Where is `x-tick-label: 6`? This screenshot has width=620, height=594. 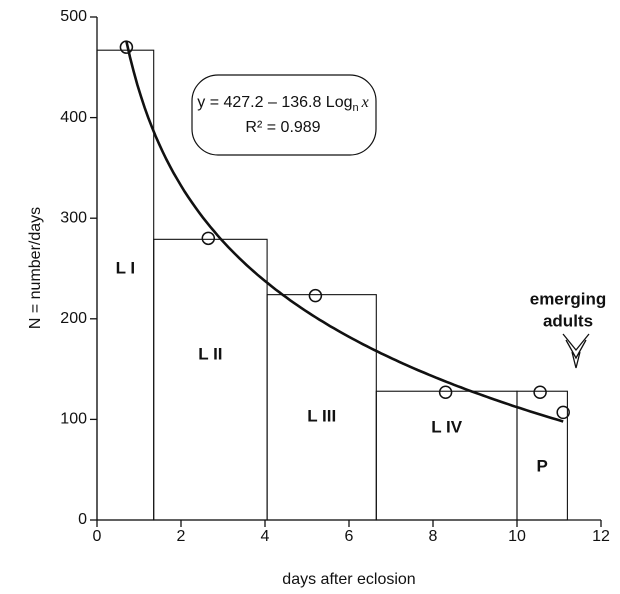 x-tick-label: 6 is located at coordinates (349, 536).